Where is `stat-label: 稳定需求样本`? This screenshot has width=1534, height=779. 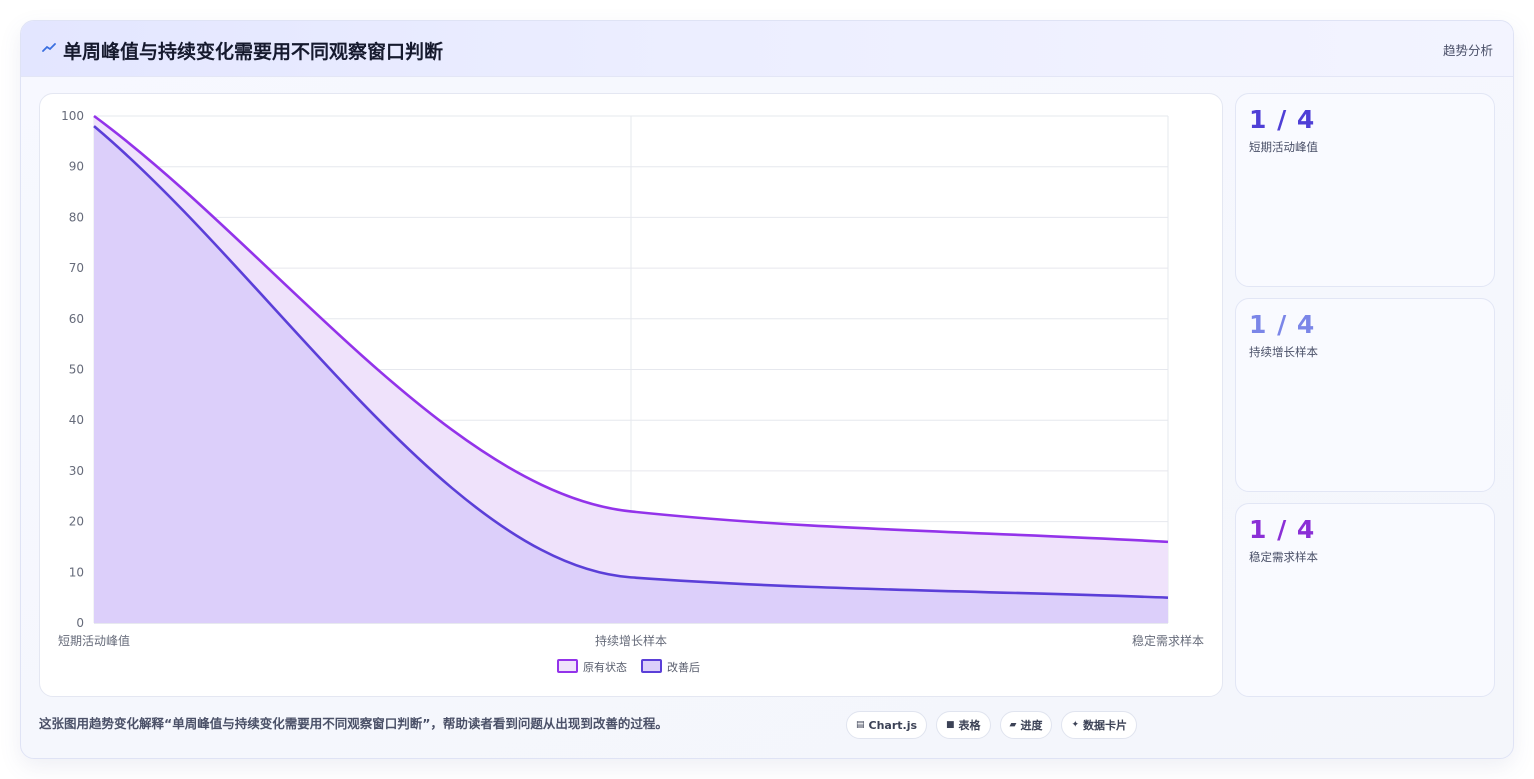
stat-label: 稳定需求样本 is located at coordinates (1283, 557).